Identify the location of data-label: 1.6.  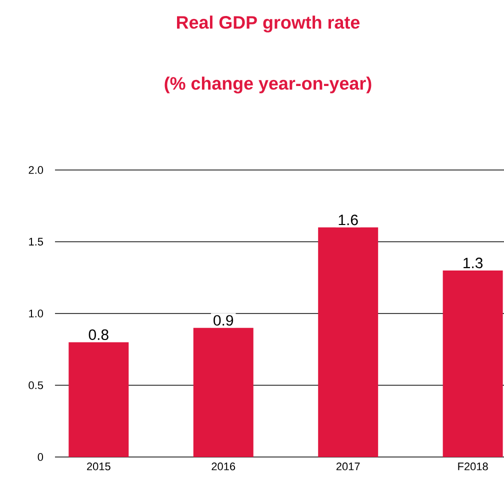
(348, 220).